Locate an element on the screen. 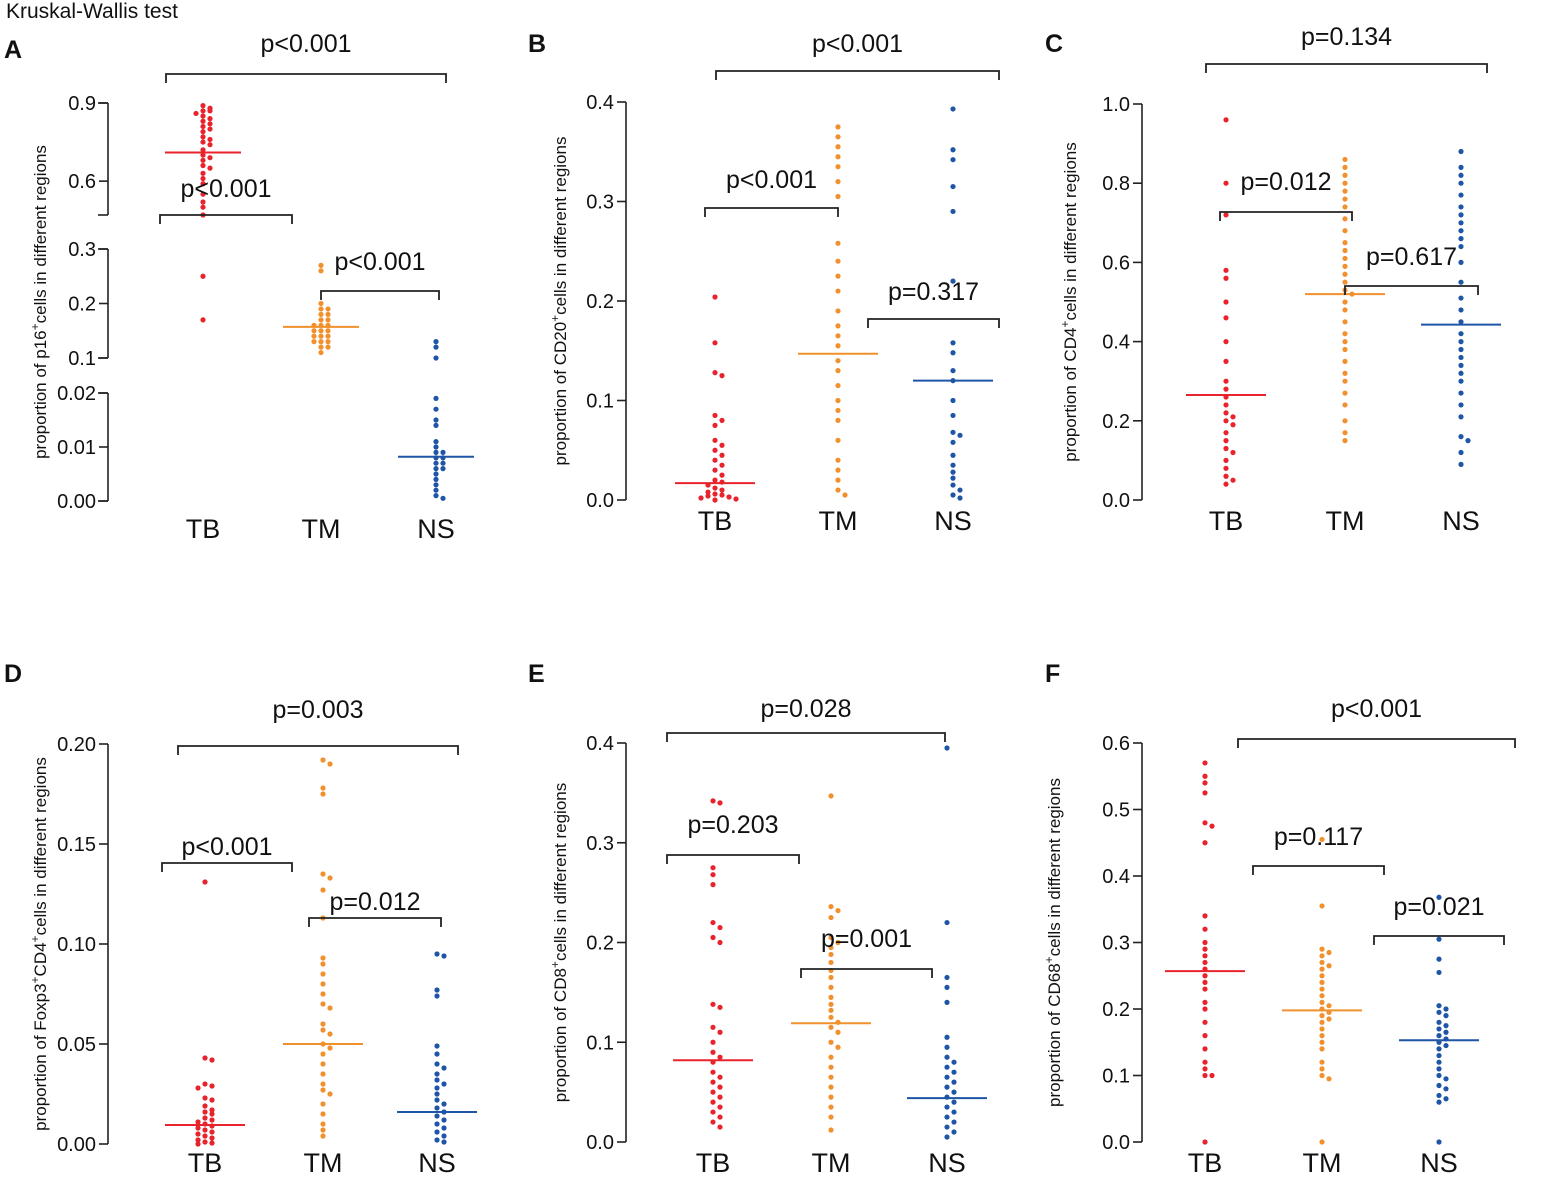 Image resolution: width=1541 pixels, height=1183 pixels. y-tick-label: 0.8 is located at coordinates (1116, 184).